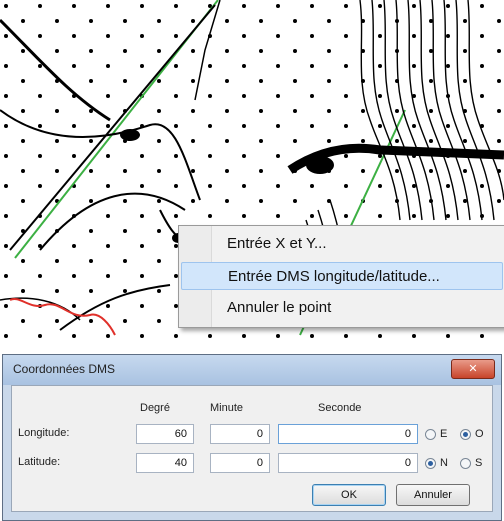 The width and height of the screenshot is (504, 521). What do you see at coordinates (39, 462) in the screenshot?
I see `latitude-label: Latitude:` at bounding box center [39, 462].